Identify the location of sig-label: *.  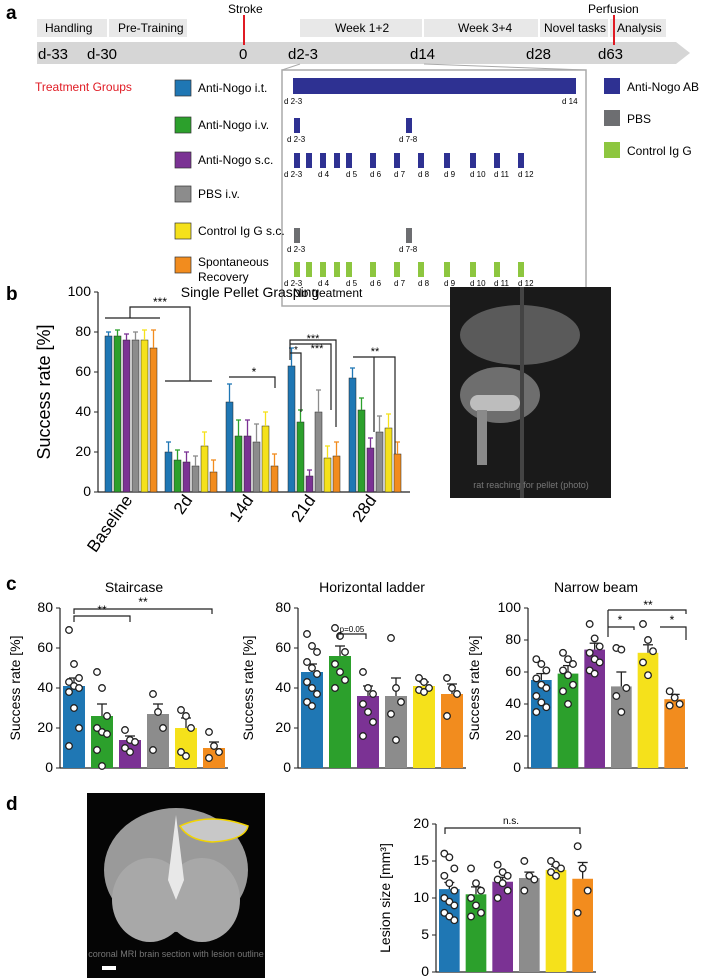
(254, 372).